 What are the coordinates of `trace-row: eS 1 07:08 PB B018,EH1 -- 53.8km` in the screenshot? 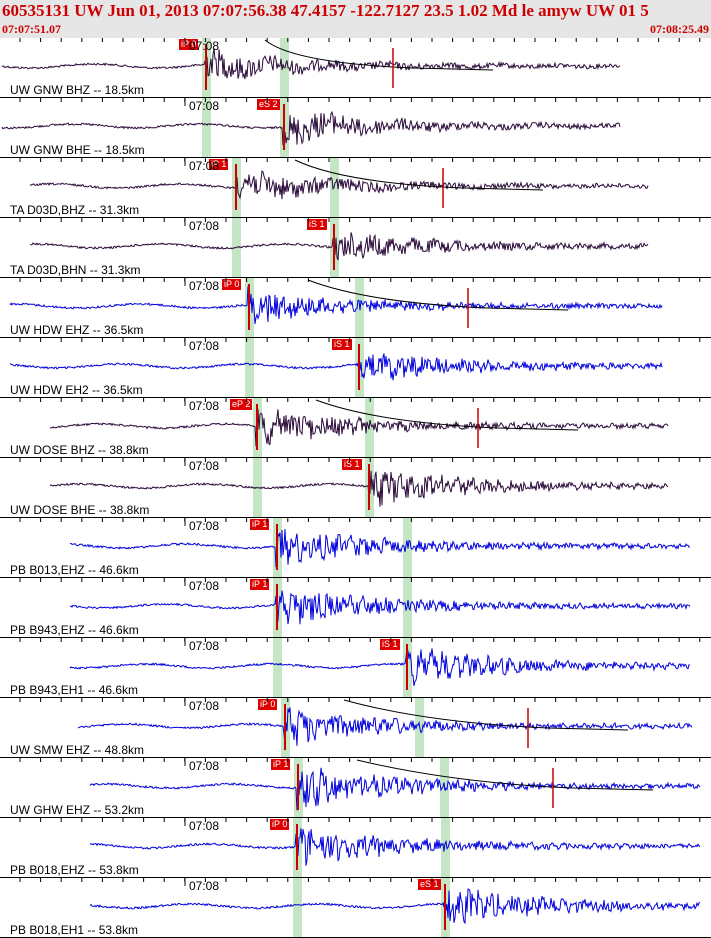 It's located at (355, 908).